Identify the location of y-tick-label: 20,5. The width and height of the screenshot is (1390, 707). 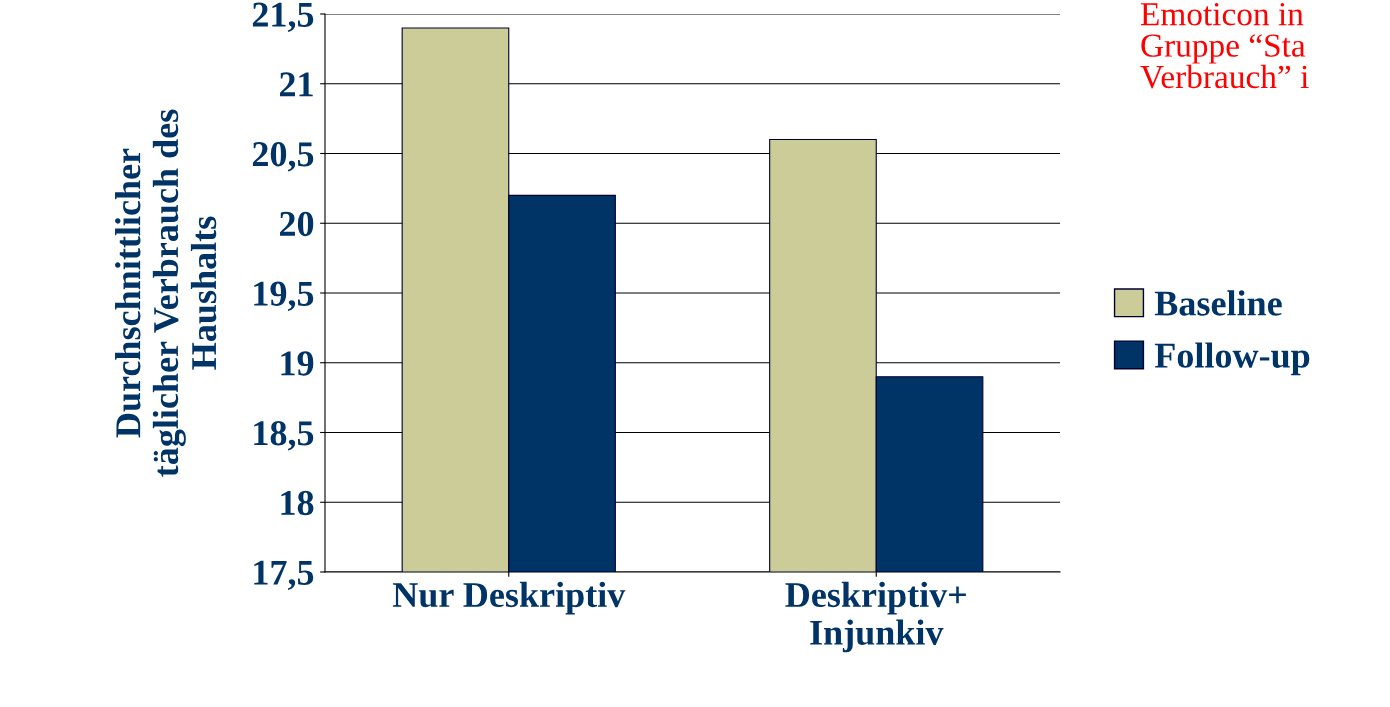
(283, 157).